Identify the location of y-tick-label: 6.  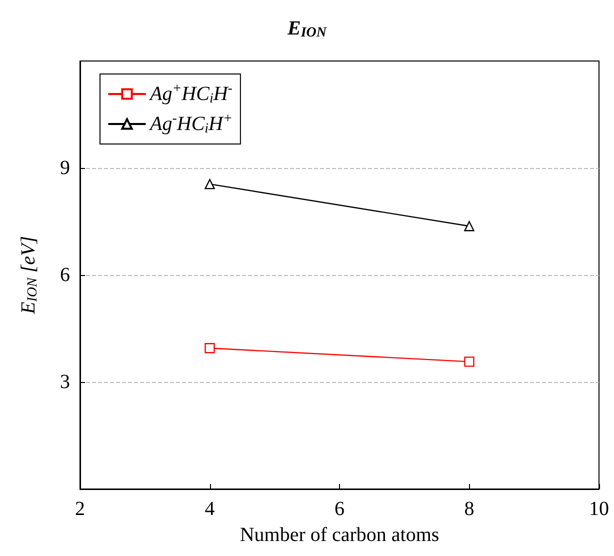
(65, 275).